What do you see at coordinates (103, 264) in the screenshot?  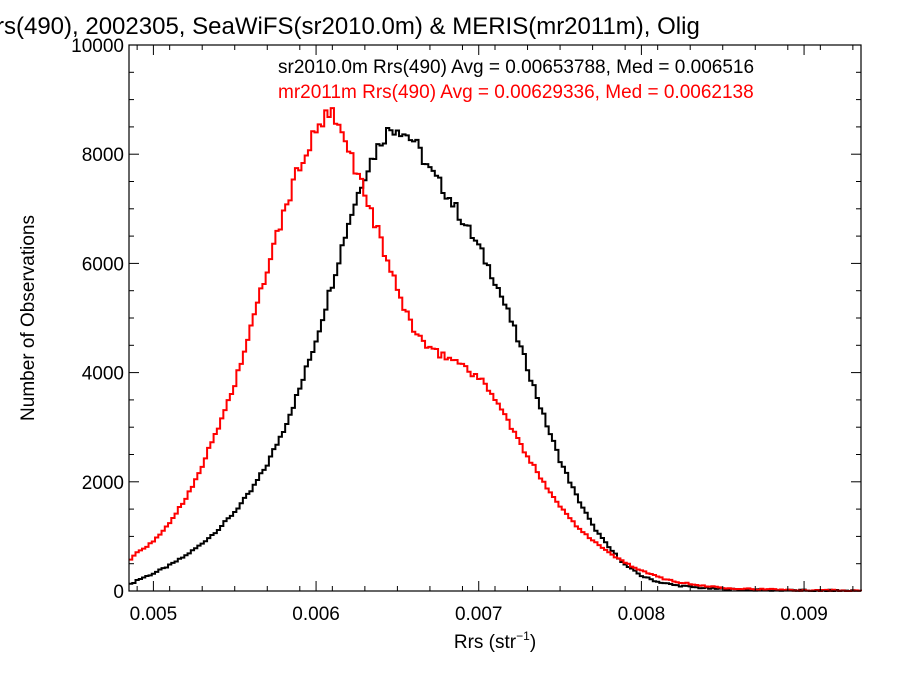 I see `y-tick-label: 6000` at bounding box center [103, 264].